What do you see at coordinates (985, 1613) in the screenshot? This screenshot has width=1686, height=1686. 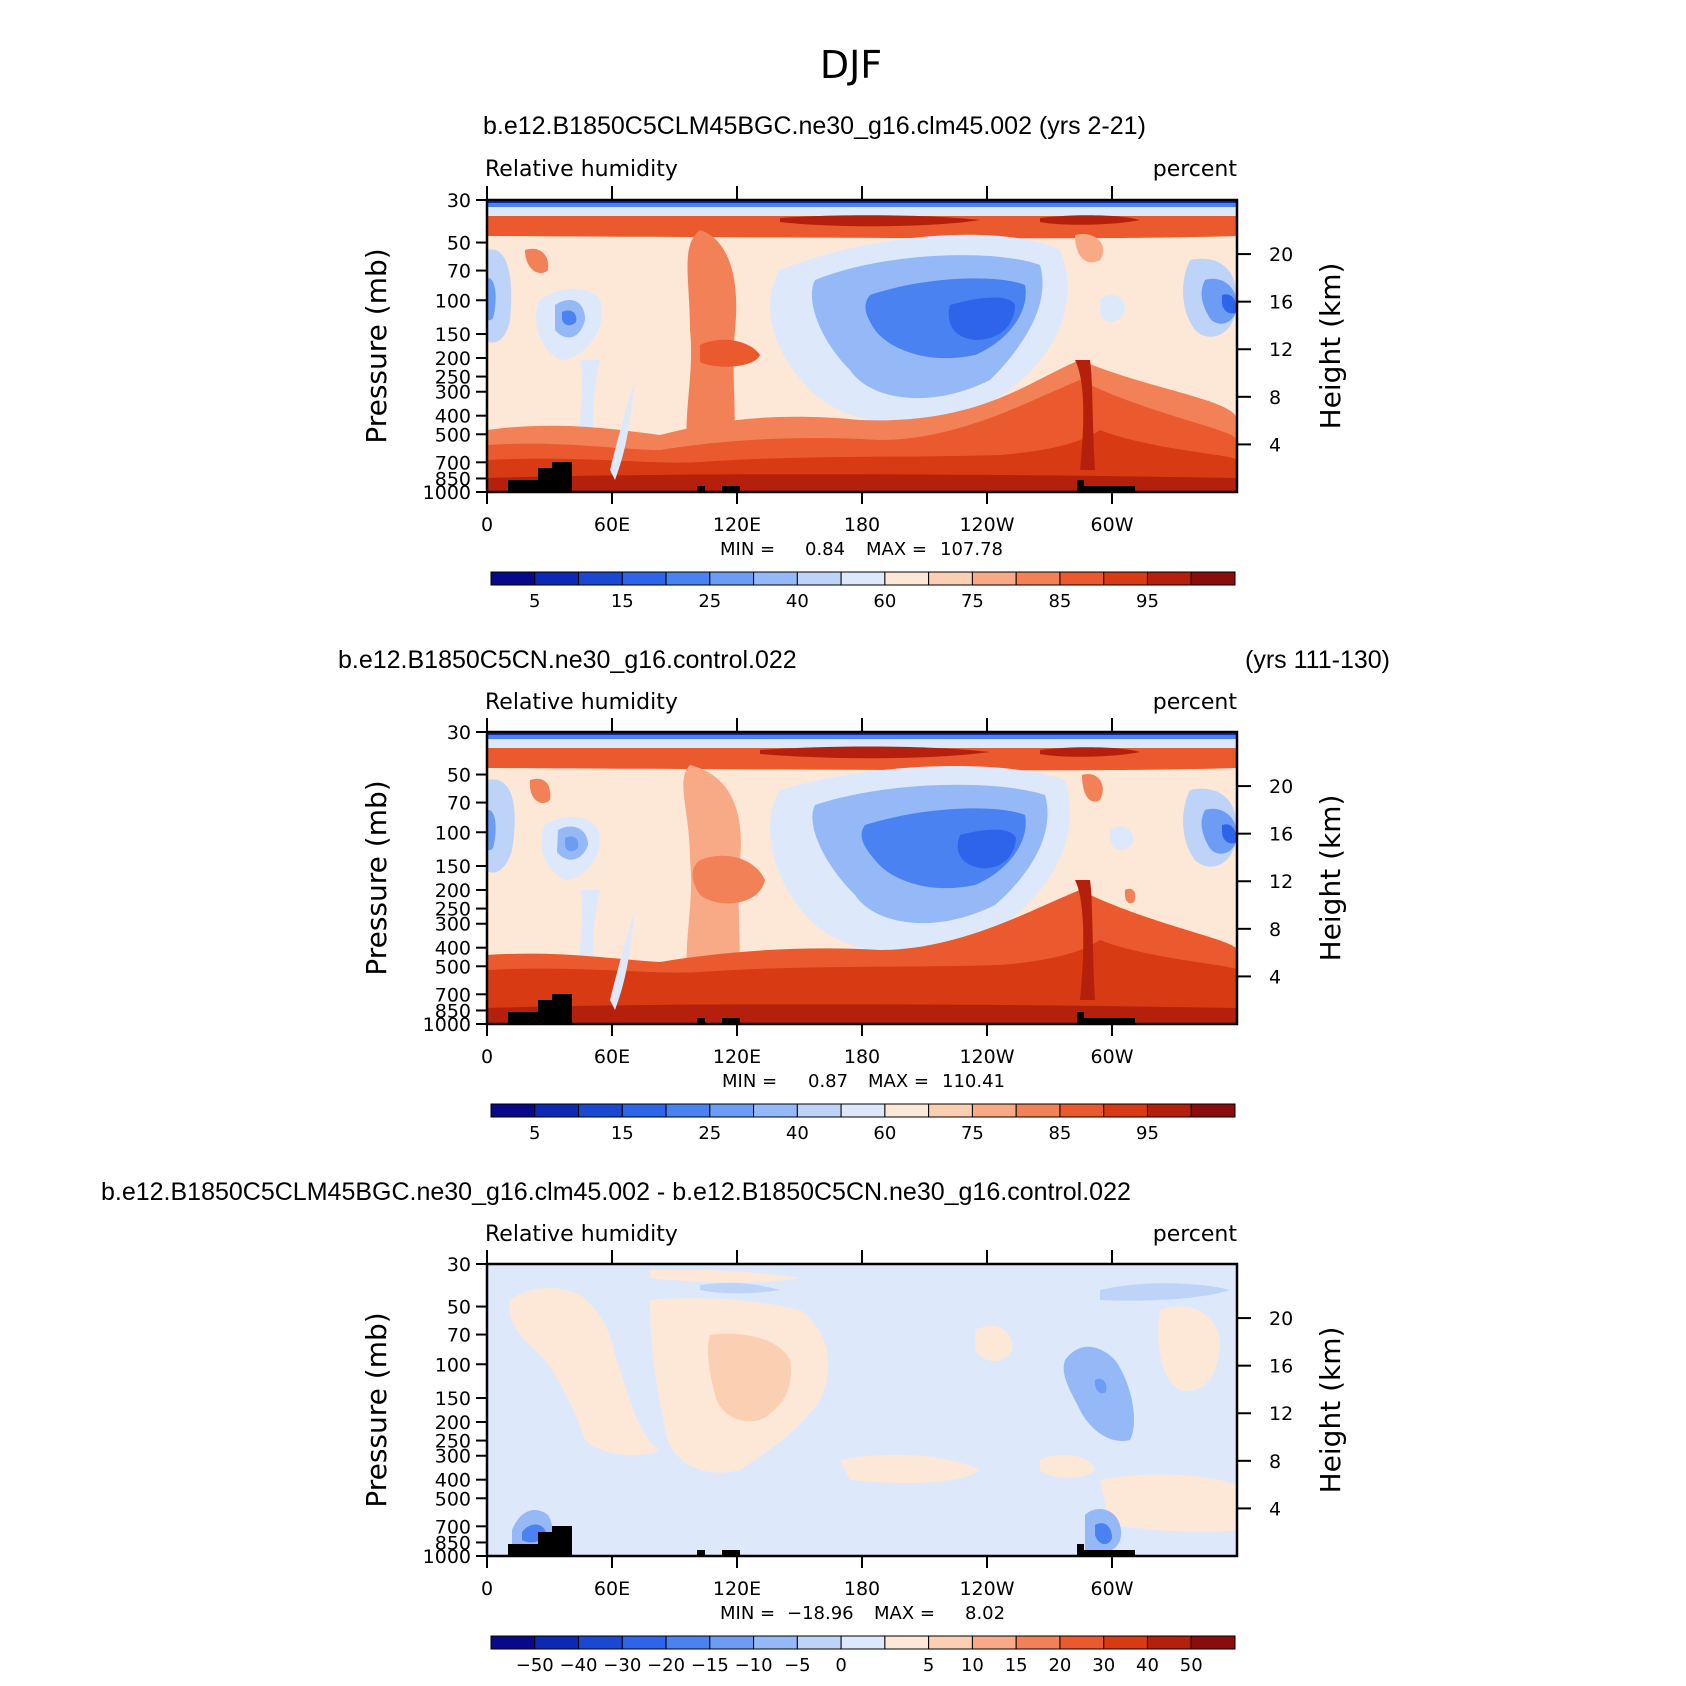 I see `panel-3-max-value: 8.02` at bounding box center [985, 1613].